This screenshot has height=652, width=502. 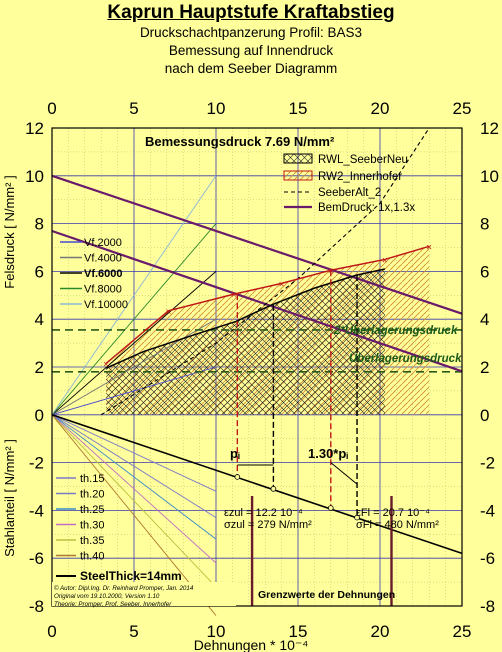 What do you see at coordinates (92, 495) in the screenshot?
I see `th-legend-label: th.20` at bounding box center [92, 495].